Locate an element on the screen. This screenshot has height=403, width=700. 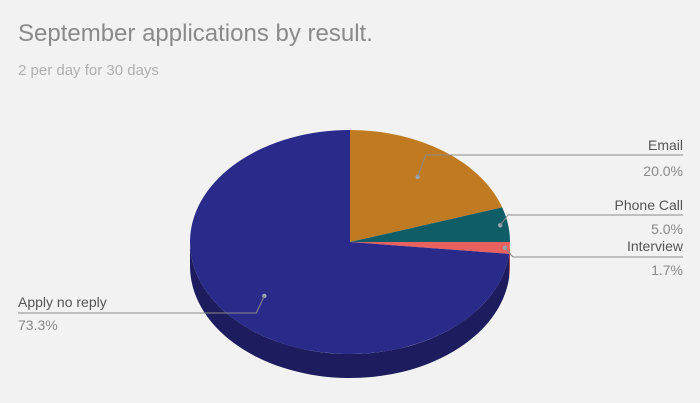
slice-percent-interview: 1.7% is located at coordinates (667, 270).